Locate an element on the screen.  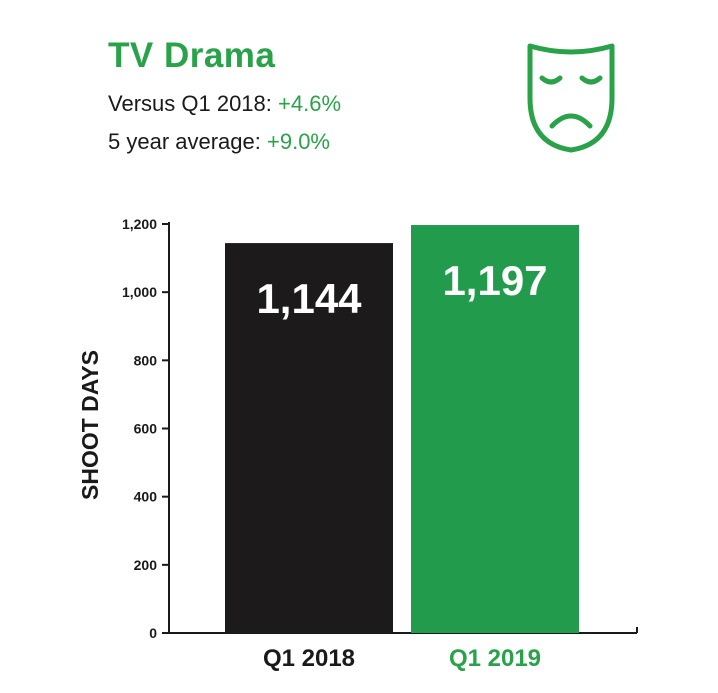
category-label: Q1 2018 is located at coordinates (309, 658).